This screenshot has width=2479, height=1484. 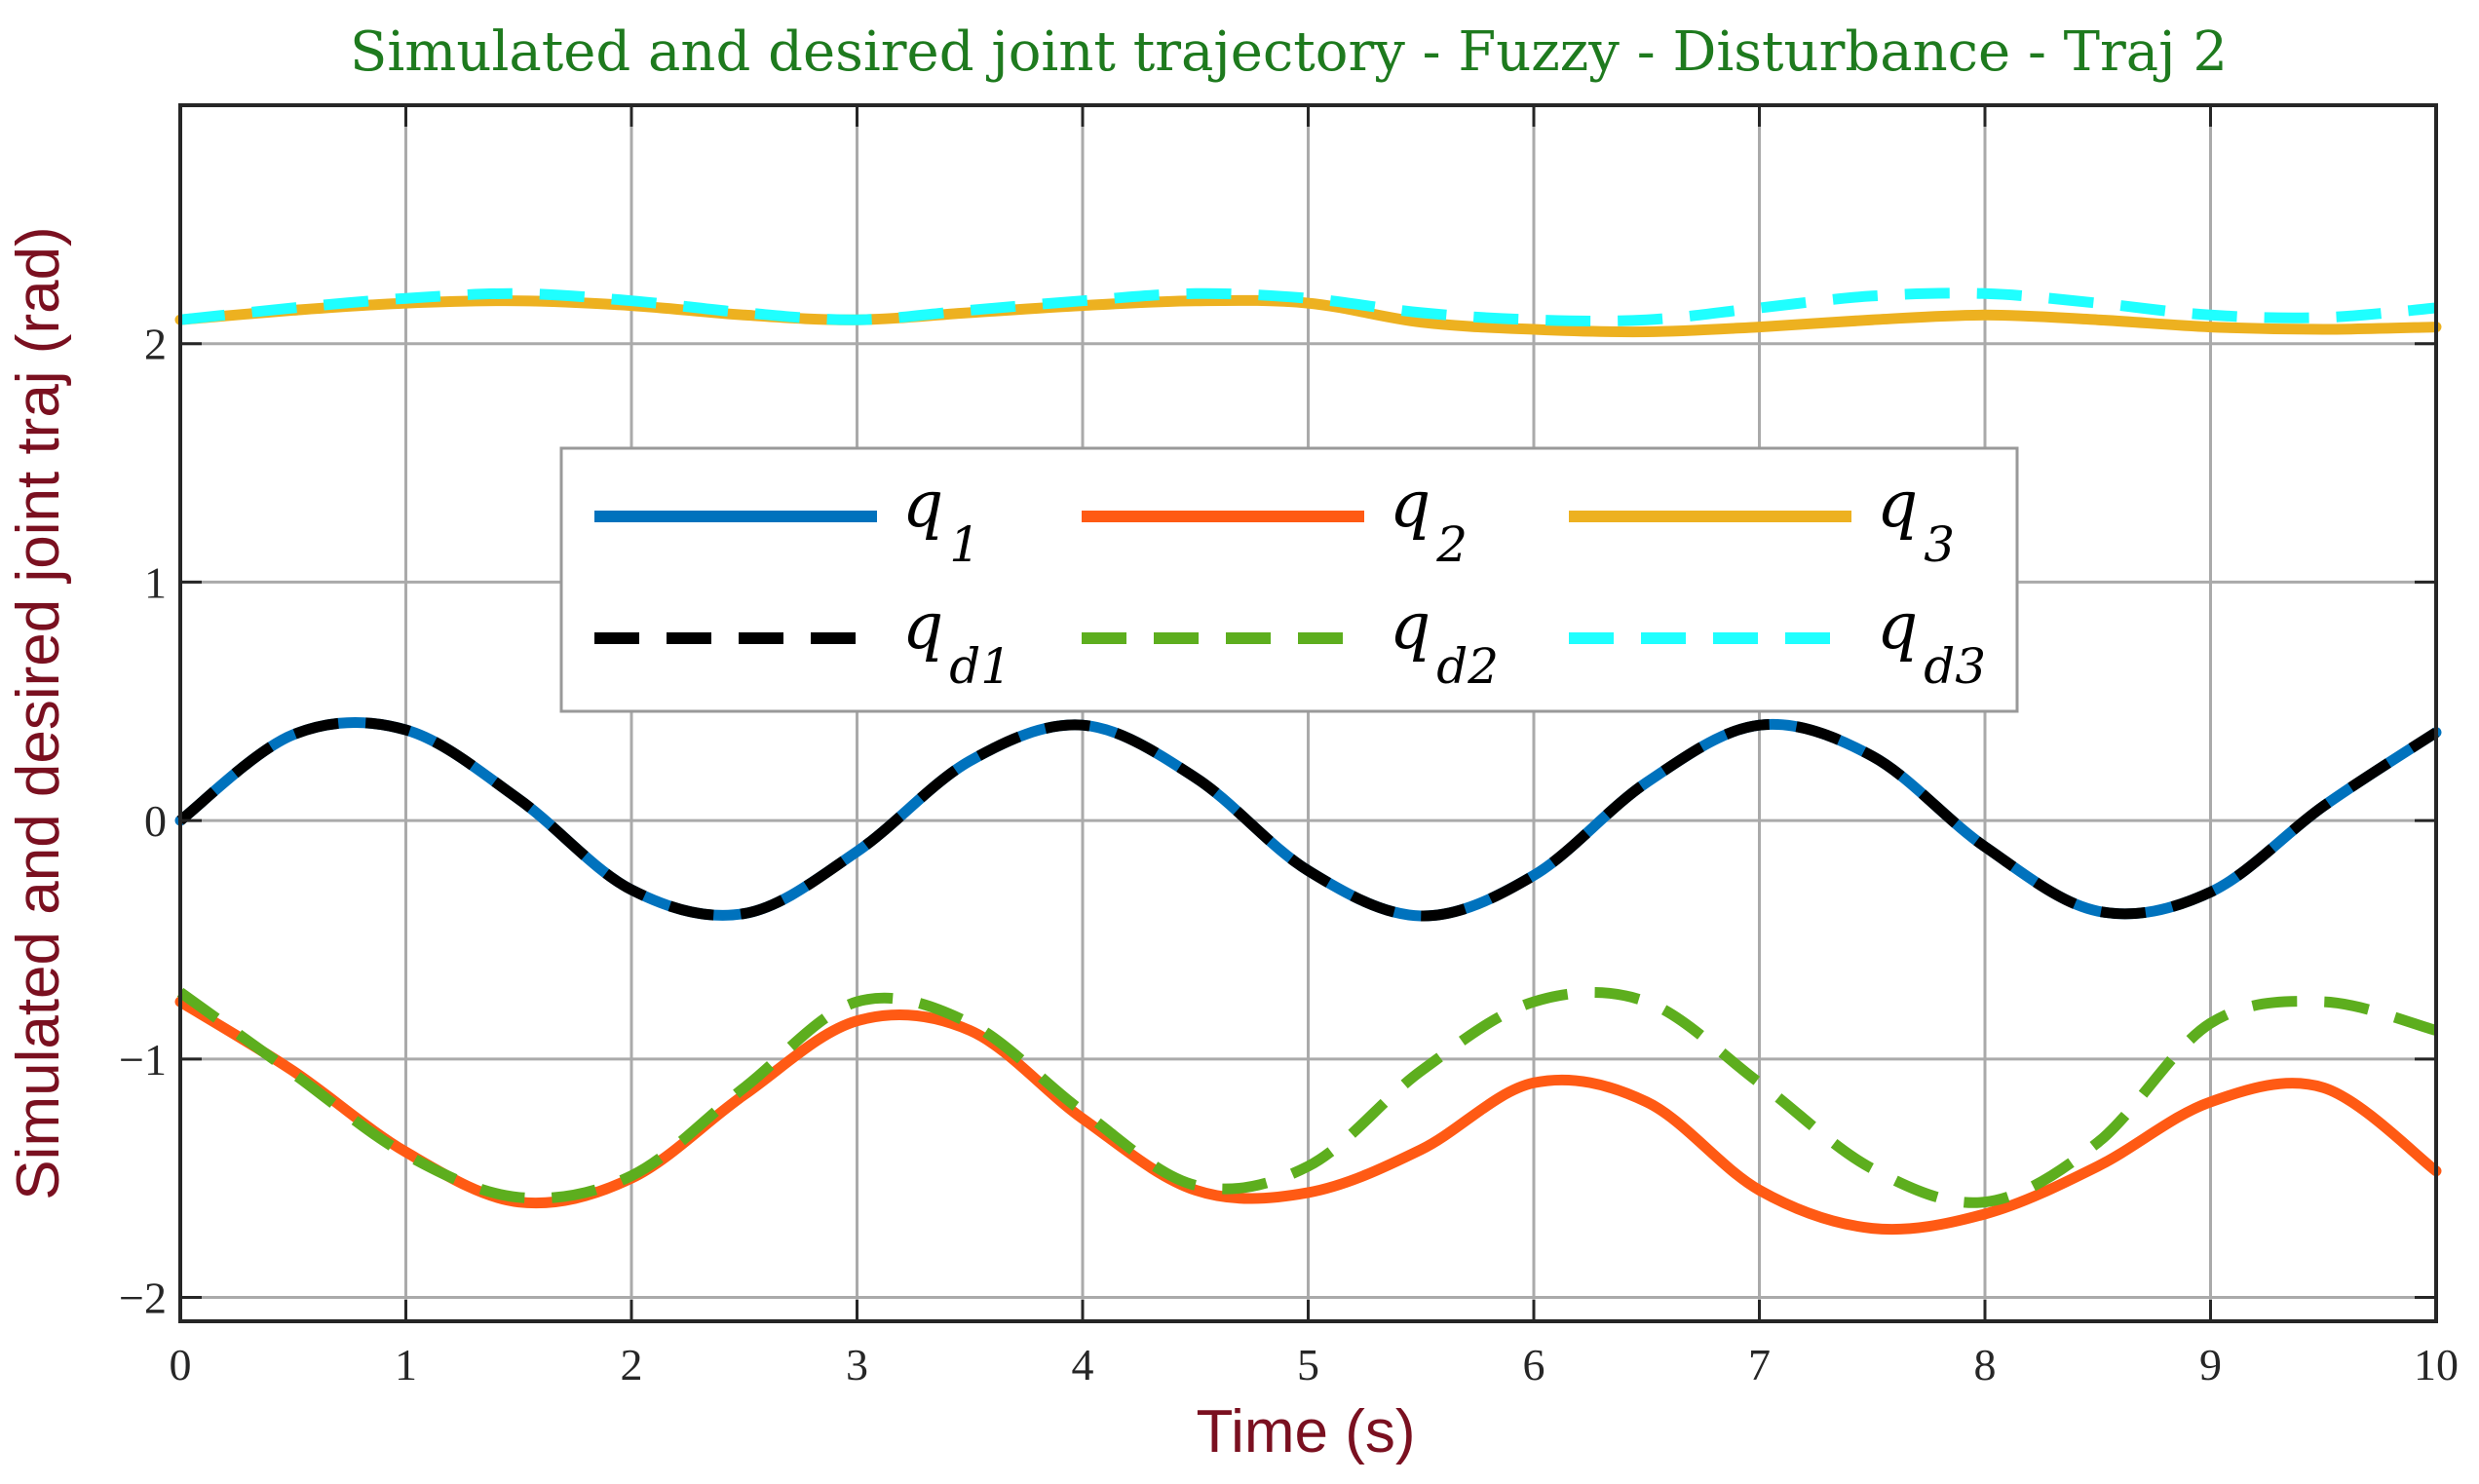 What do you see at coordinates (1308, 1364) in the screenshot?
I see `x-tick-label: 5` at bounding box center [1308, 1364].